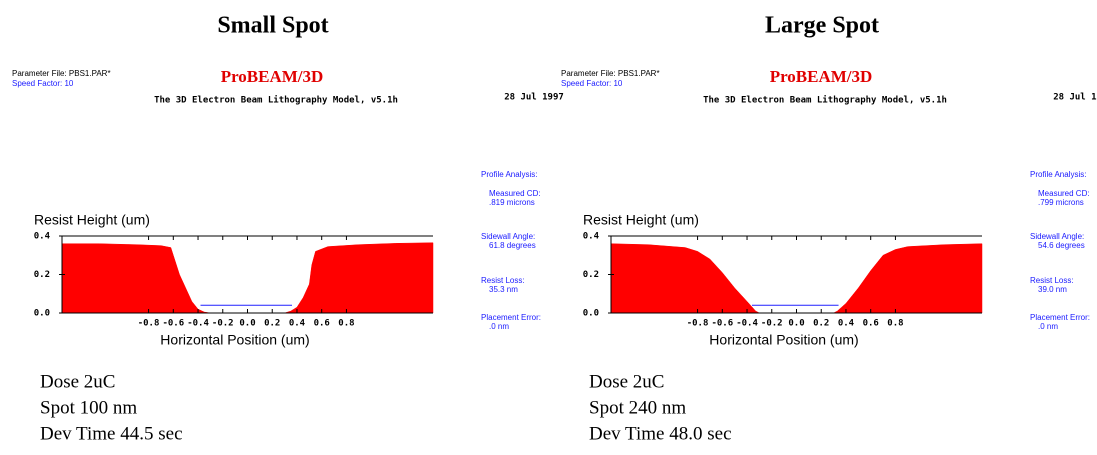 Image resolution: width=1097 pixels, height=455 pixels. Describe the element at coordinates (111, 433) in the screenshot. I see `run-note: Dev Time 44.5 sec` at that location.